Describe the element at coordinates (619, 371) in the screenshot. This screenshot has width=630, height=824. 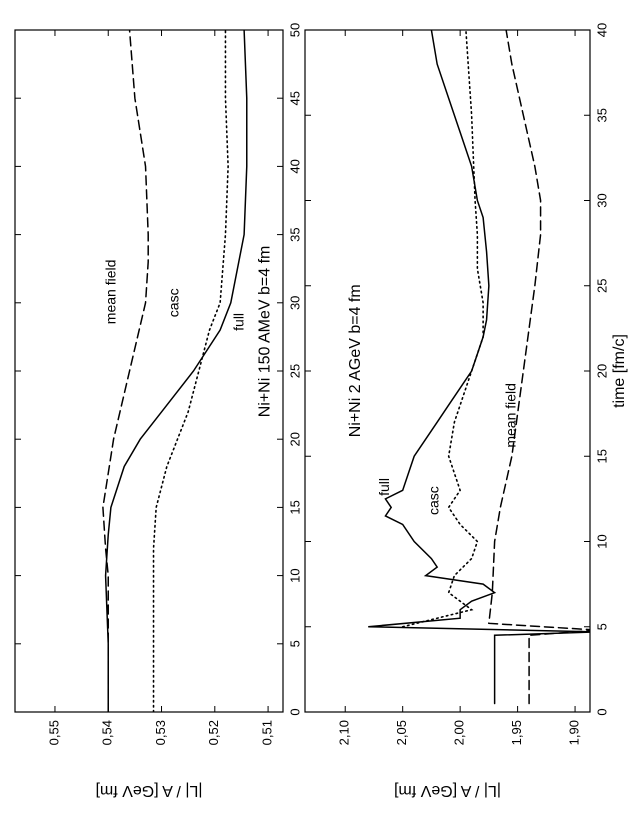
I see `x-axis-label: time [fm/c]` at that location.